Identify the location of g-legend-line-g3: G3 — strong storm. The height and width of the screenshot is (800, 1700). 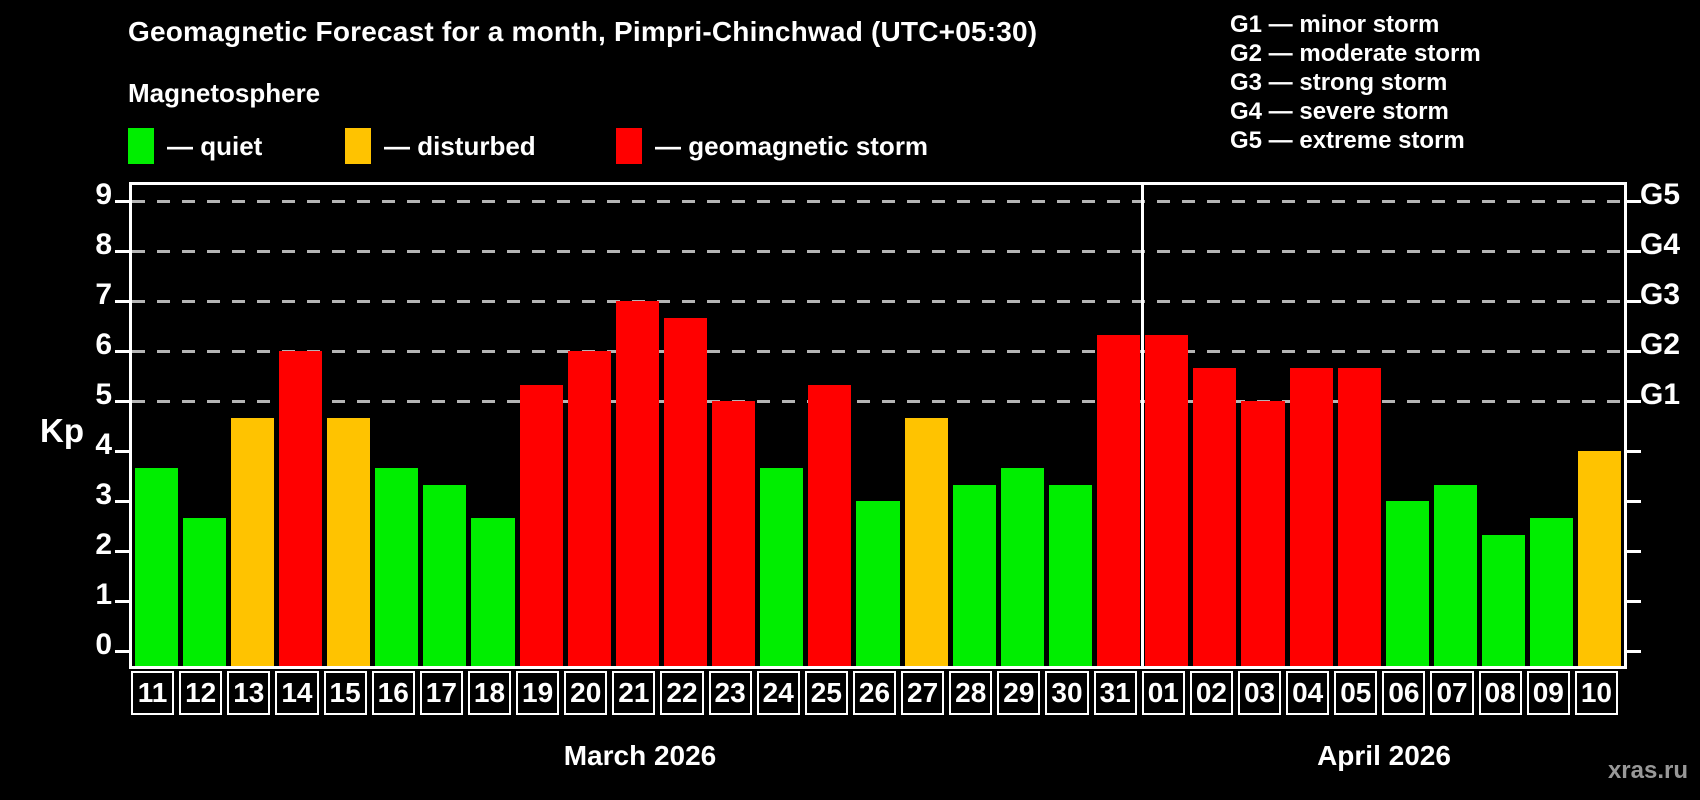
(1339, 82).